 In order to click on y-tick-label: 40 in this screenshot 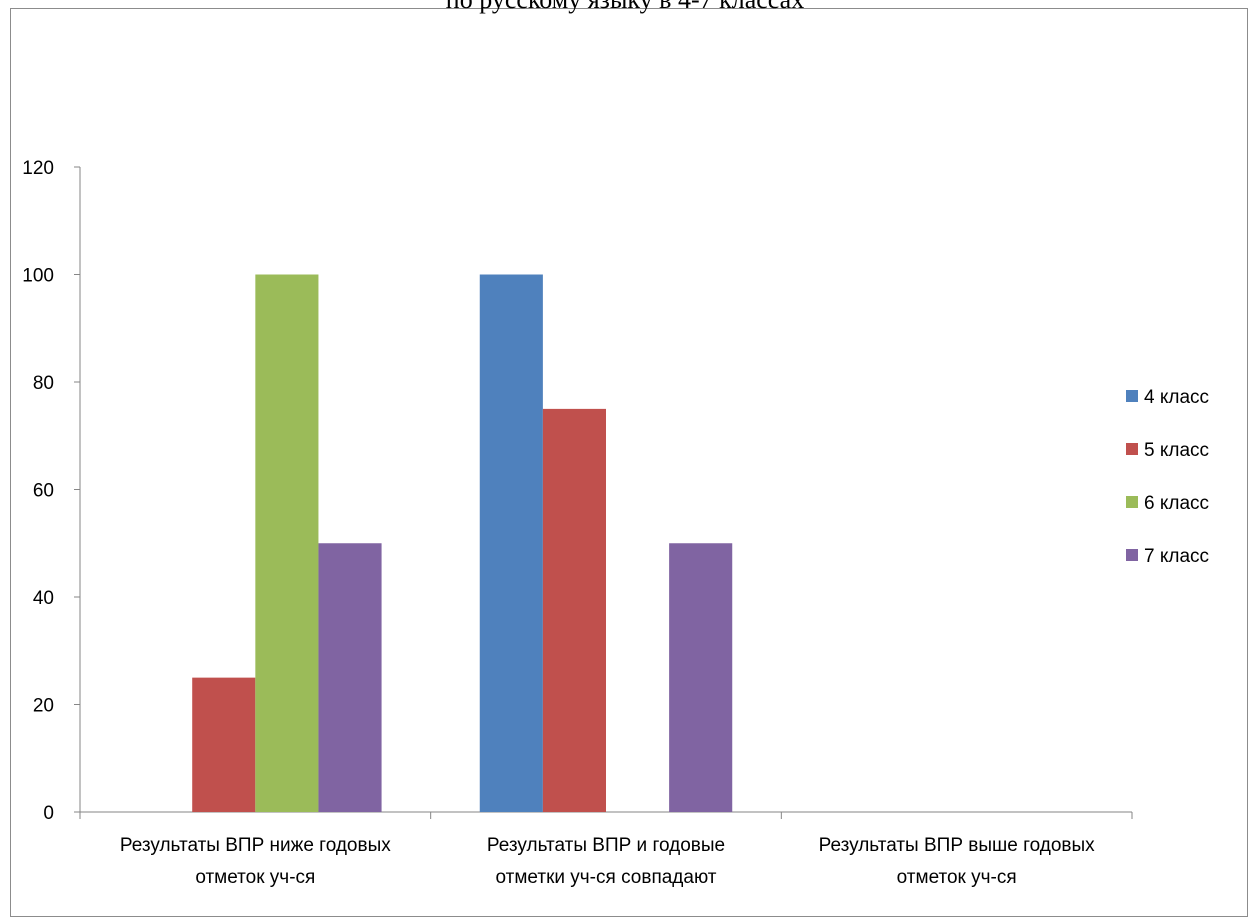, I will do `click(43, 598)`.